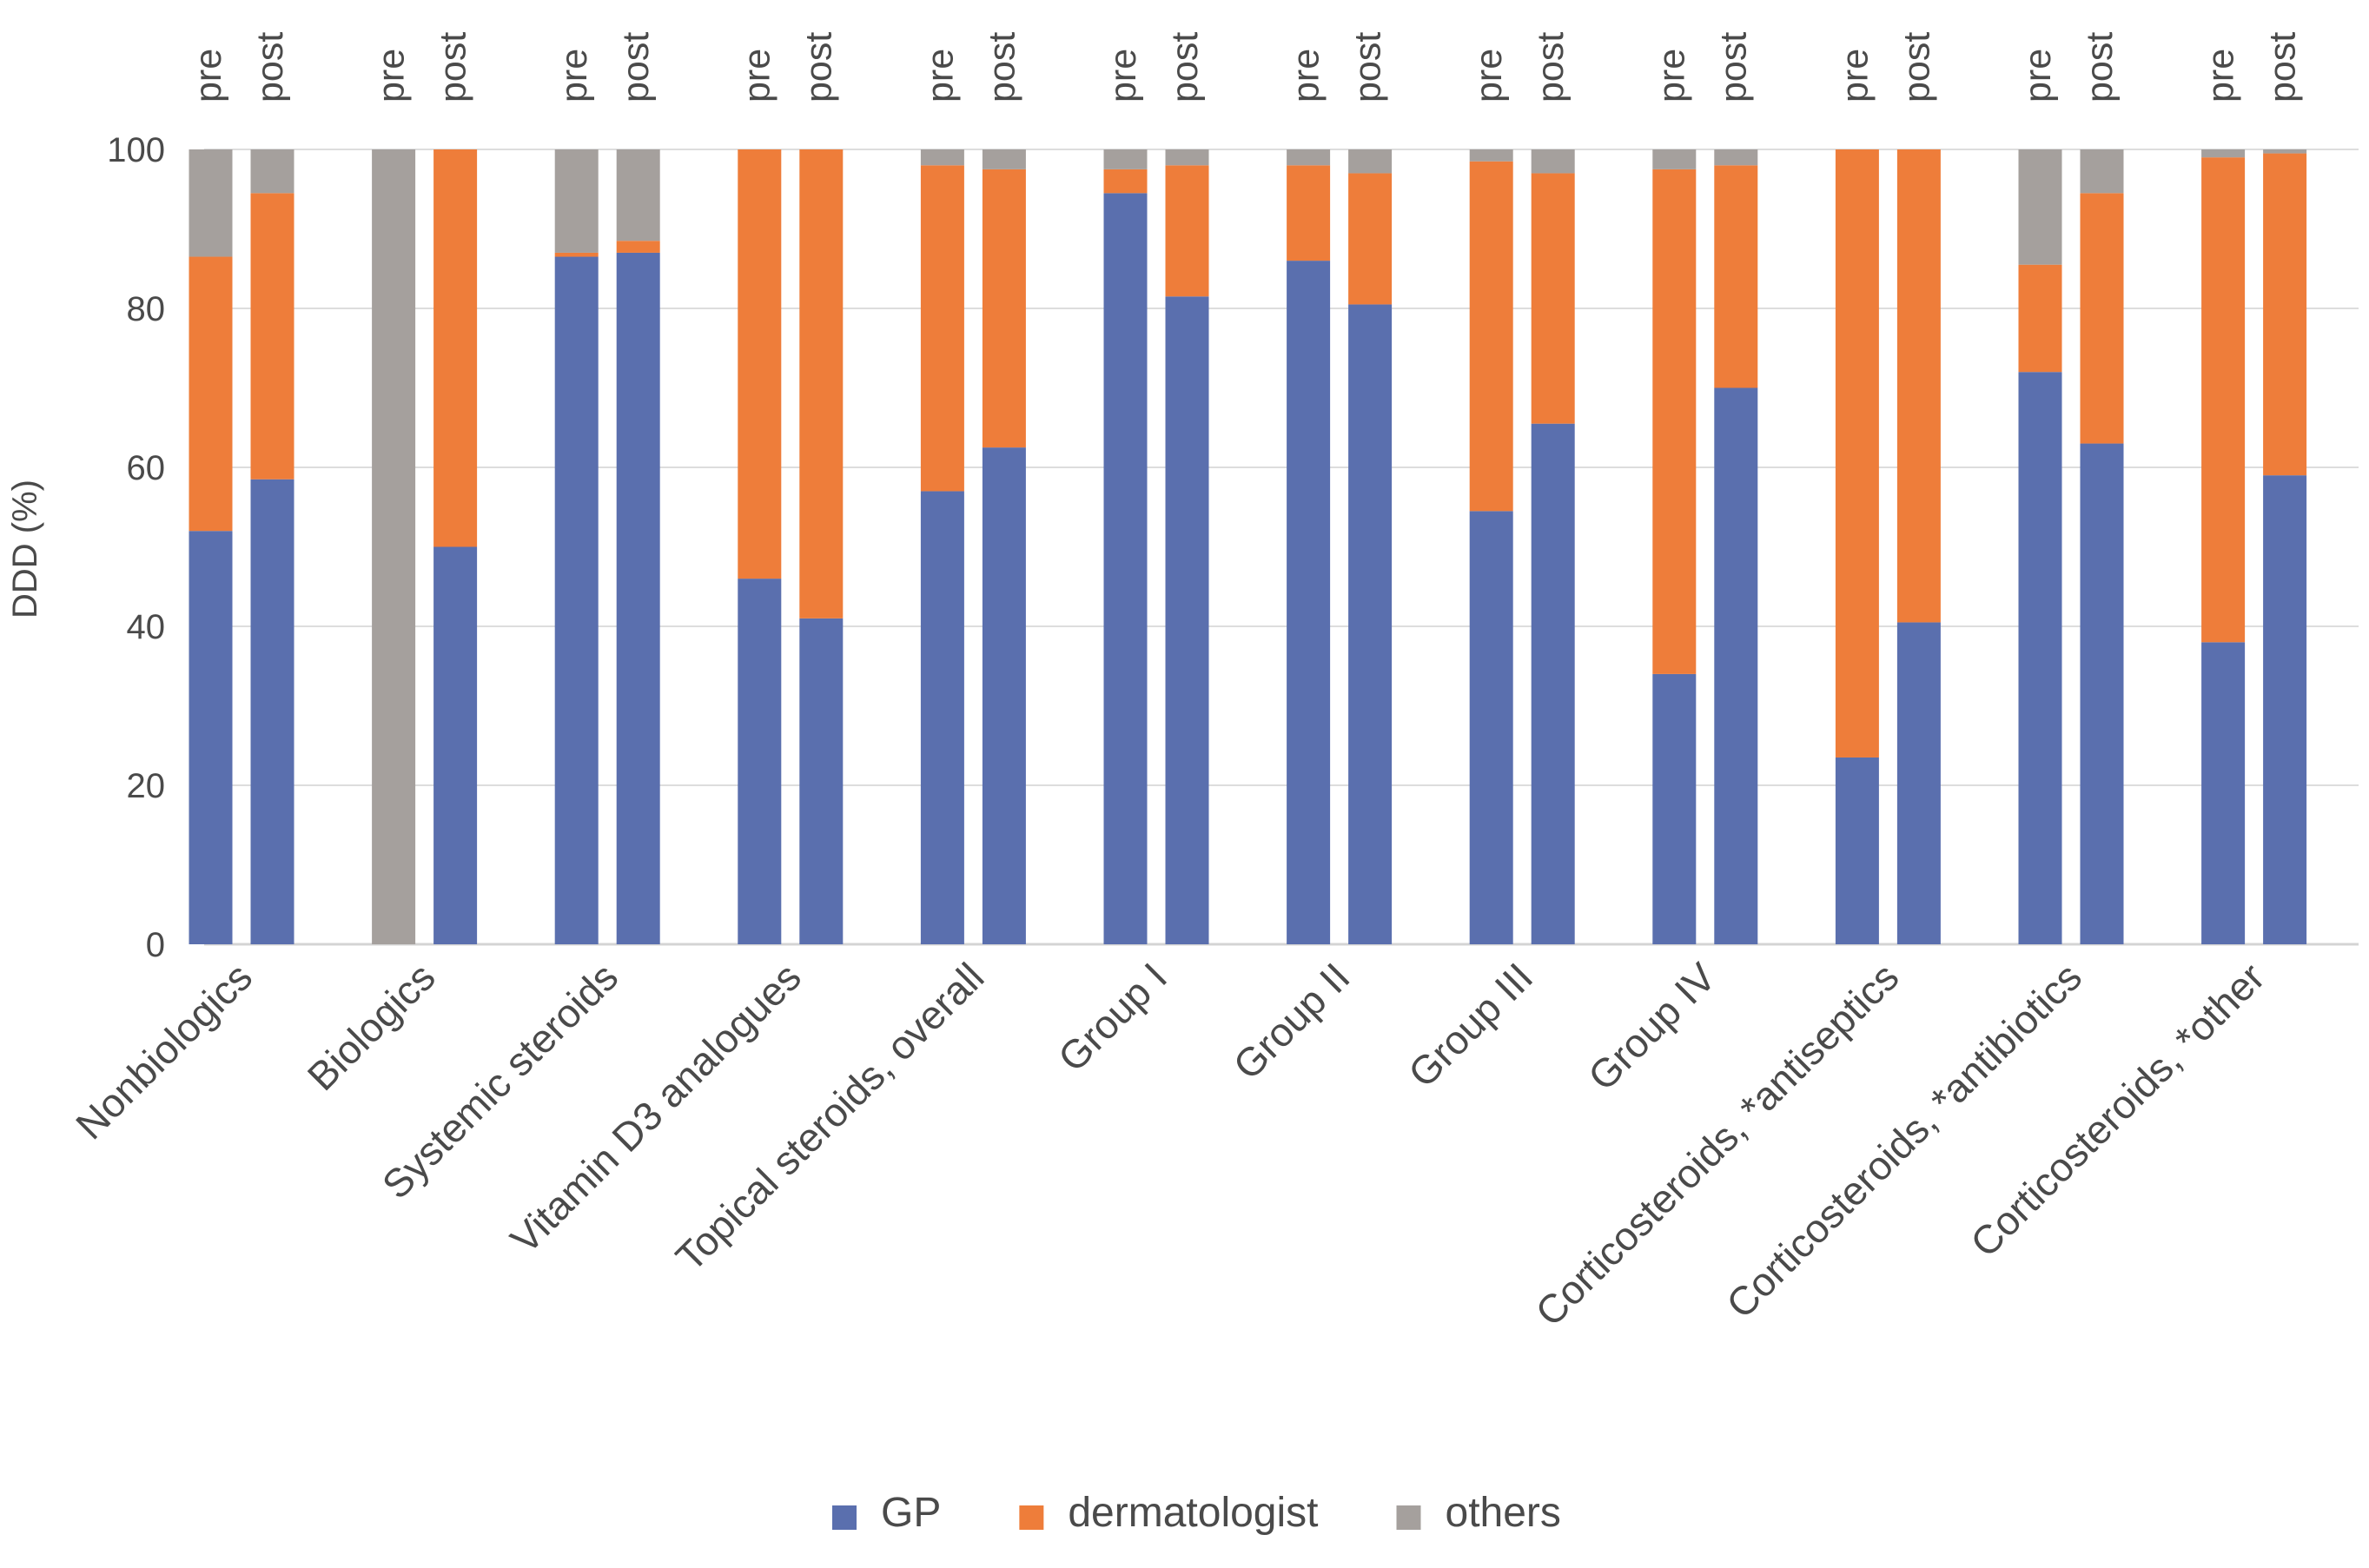  Describe the element at coordinates (146, 468) in the screenshot. I see `y-tick-label: 60` at that location.